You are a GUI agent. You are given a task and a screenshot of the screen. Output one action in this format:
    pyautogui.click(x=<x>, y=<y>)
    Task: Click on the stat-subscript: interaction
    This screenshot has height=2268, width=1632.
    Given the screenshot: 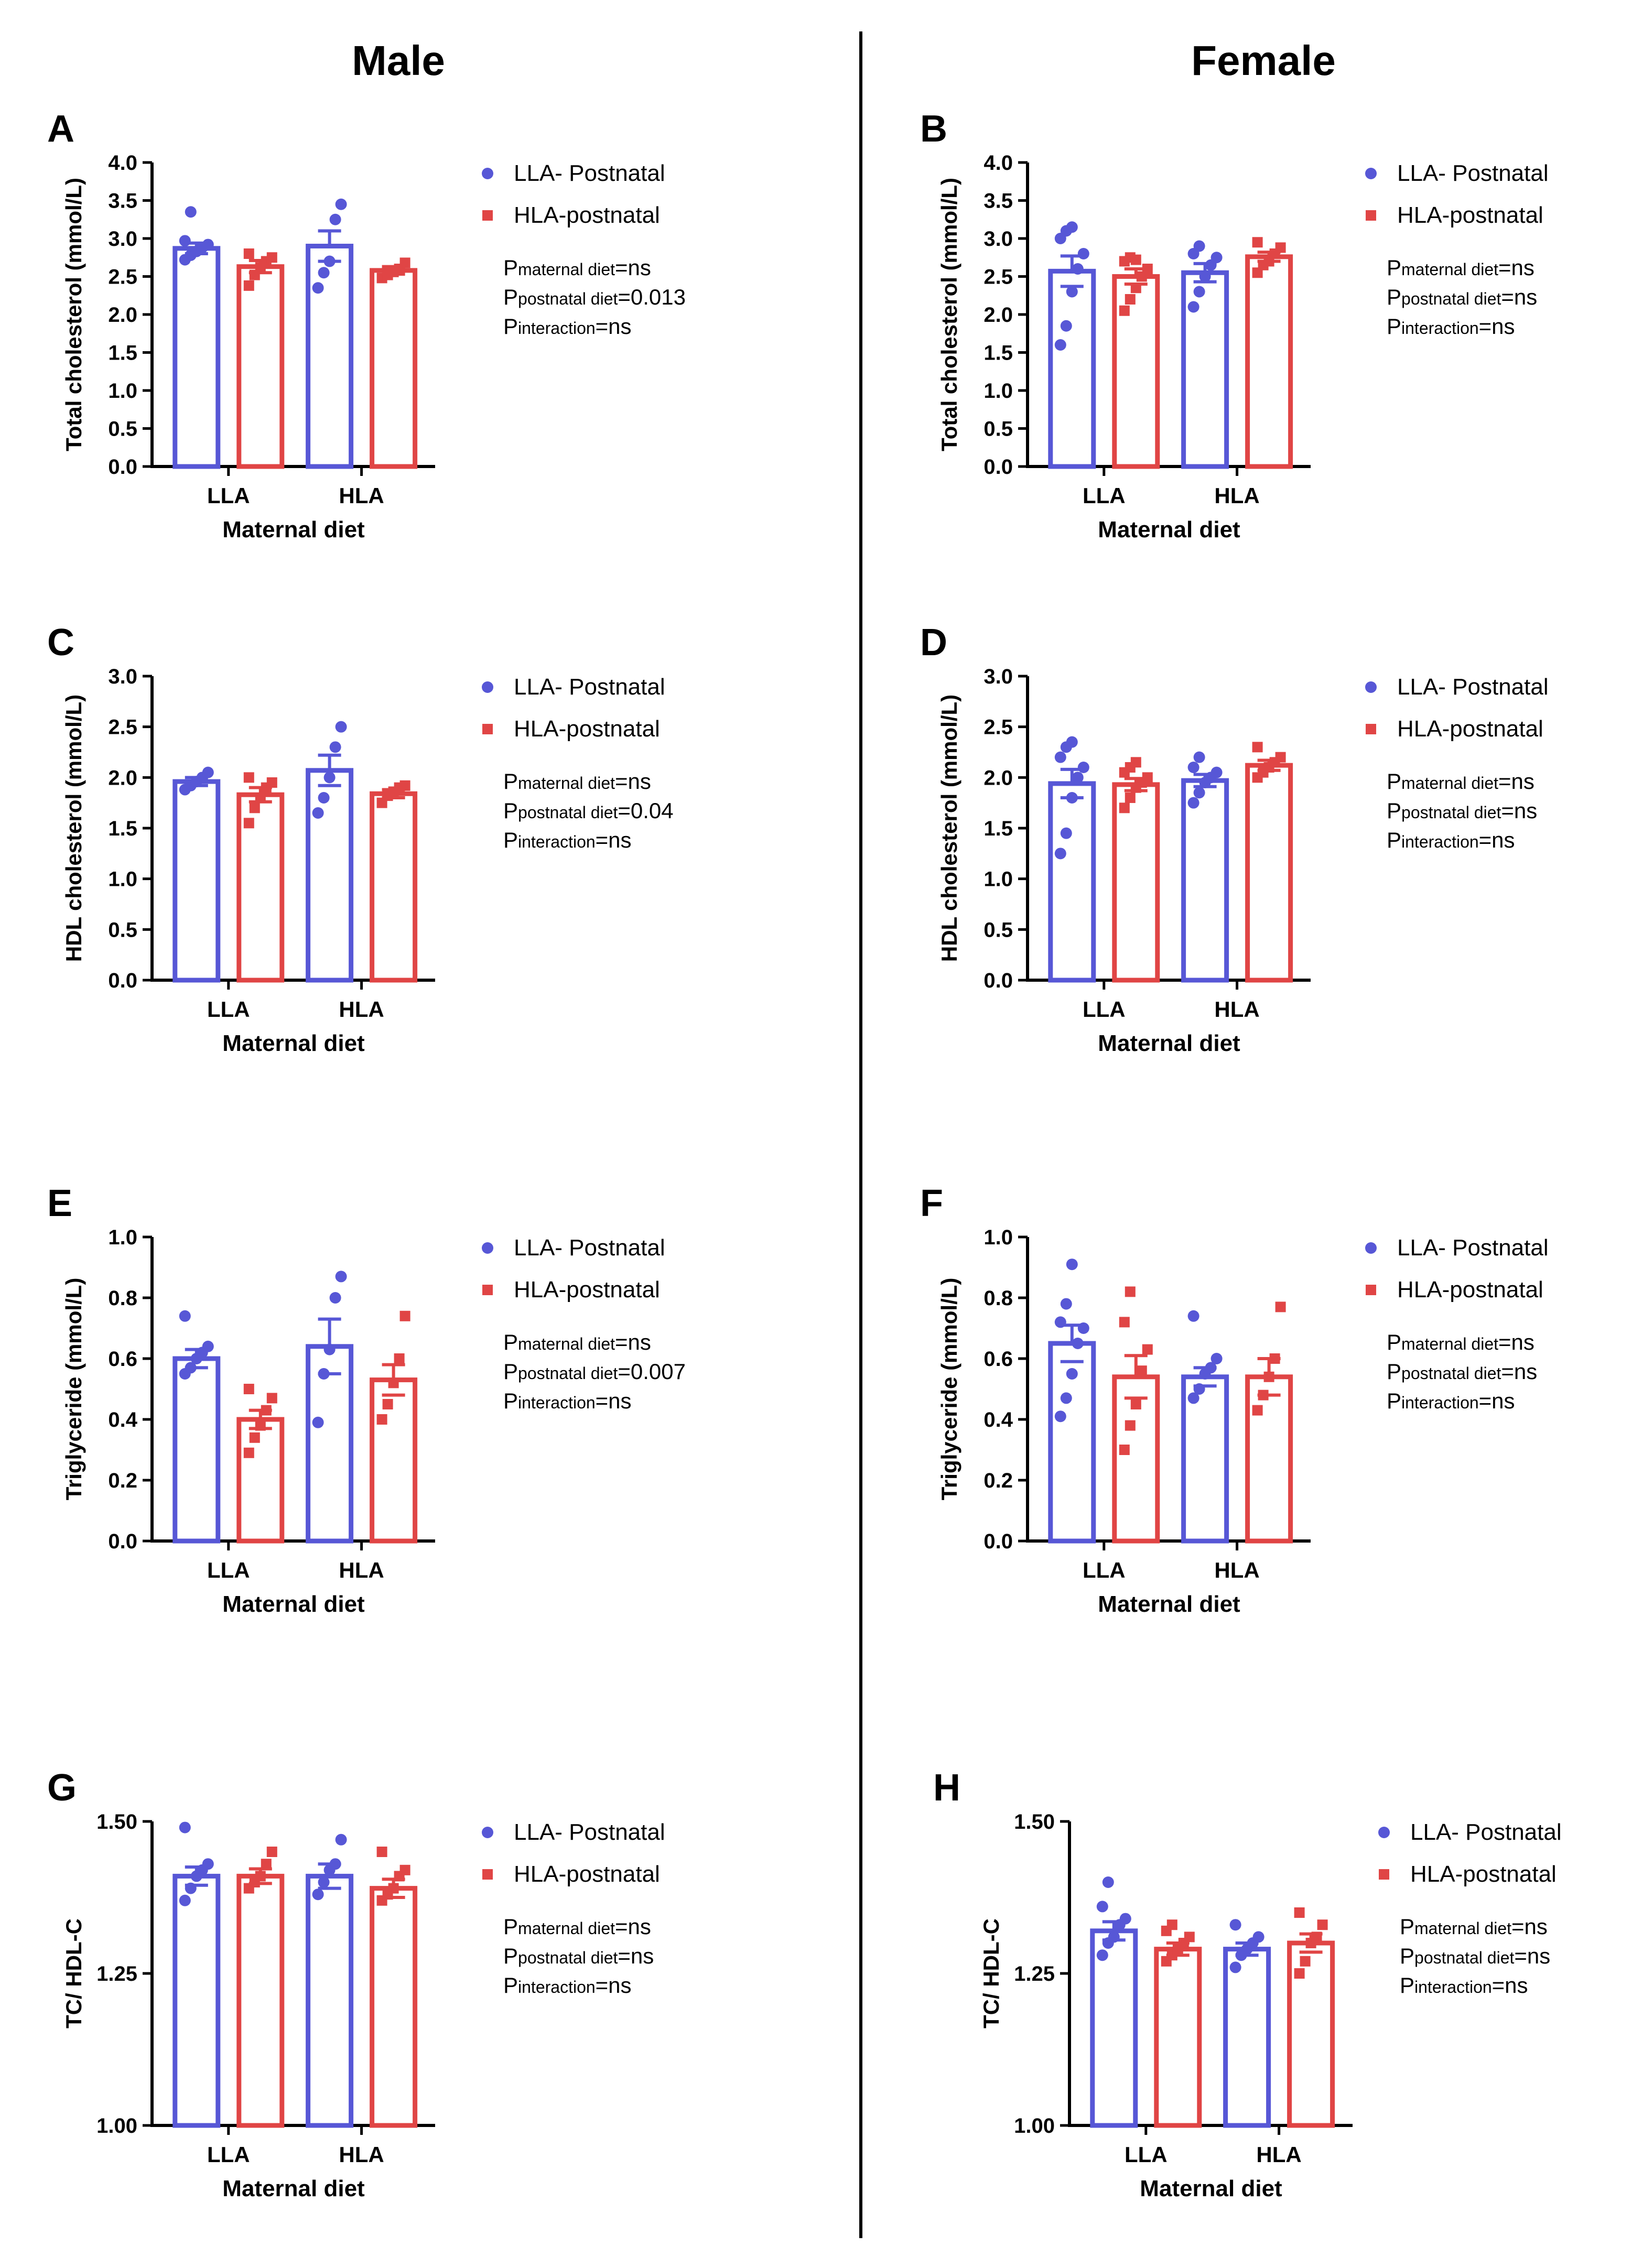 What is the action you would take?
    pyautogui.click(x=1453, y=1987)
    